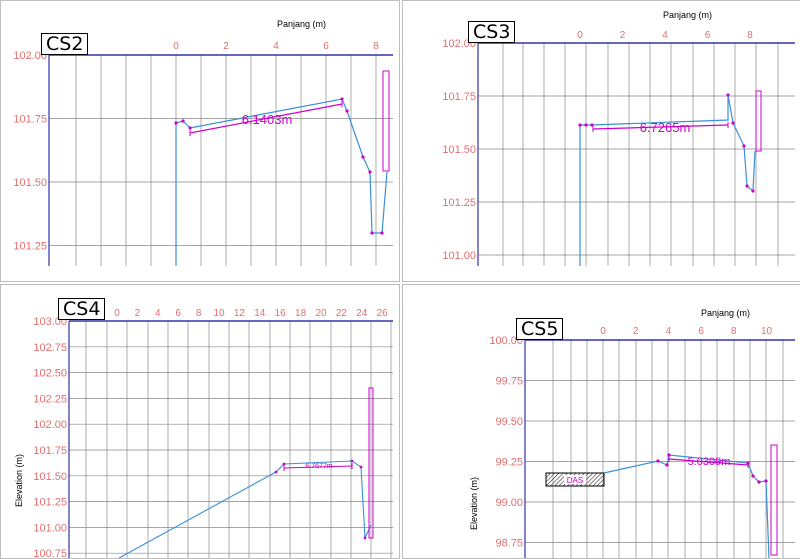 The width and height of the screenshot is (800, 559). I want to click on cs4-title: CS4, so click(82, 309).